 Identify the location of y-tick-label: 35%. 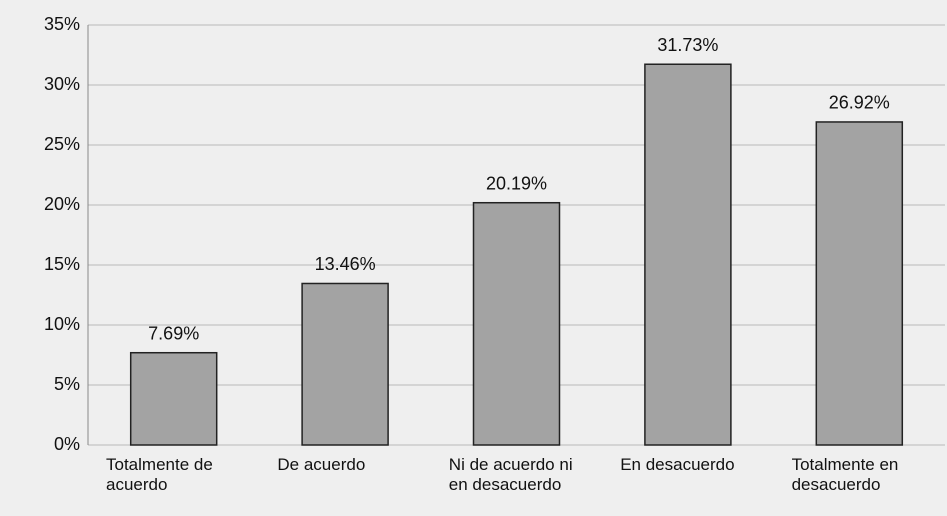
(62, 24).